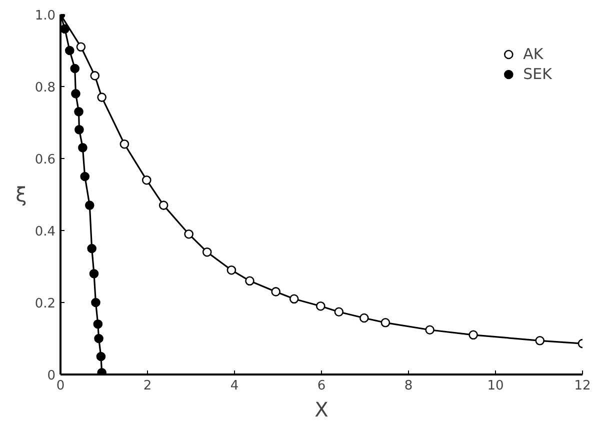 This screenshot has height=424, width=596. What do you see at coordinates (533, 54) in the screenshot?
I see `legend-label: AK` at bounding box center [533, 54].